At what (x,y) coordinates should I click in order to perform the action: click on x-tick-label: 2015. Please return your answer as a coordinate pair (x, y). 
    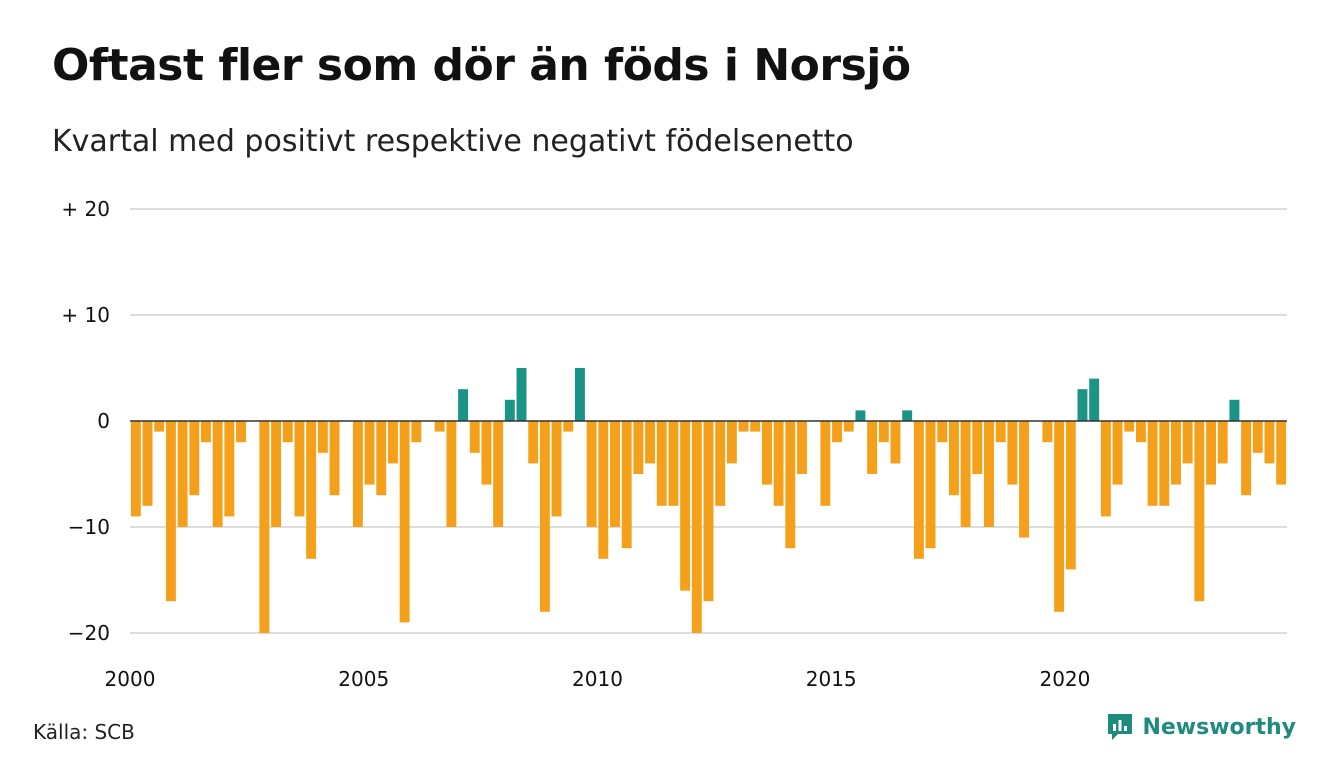
    Looking at the image, I should click on (831, 679).